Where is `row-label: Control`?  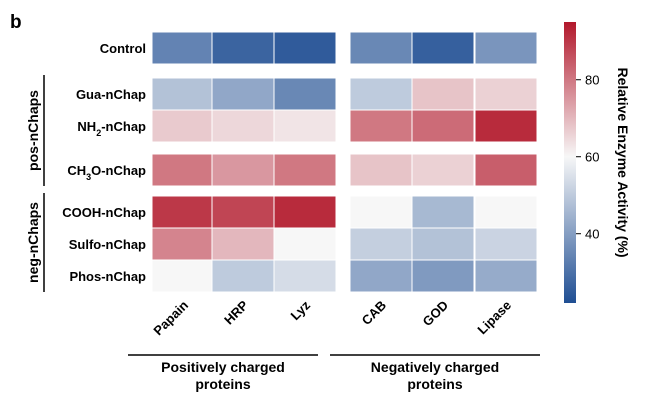 row-label: Control is located at coordinates (123, 48).